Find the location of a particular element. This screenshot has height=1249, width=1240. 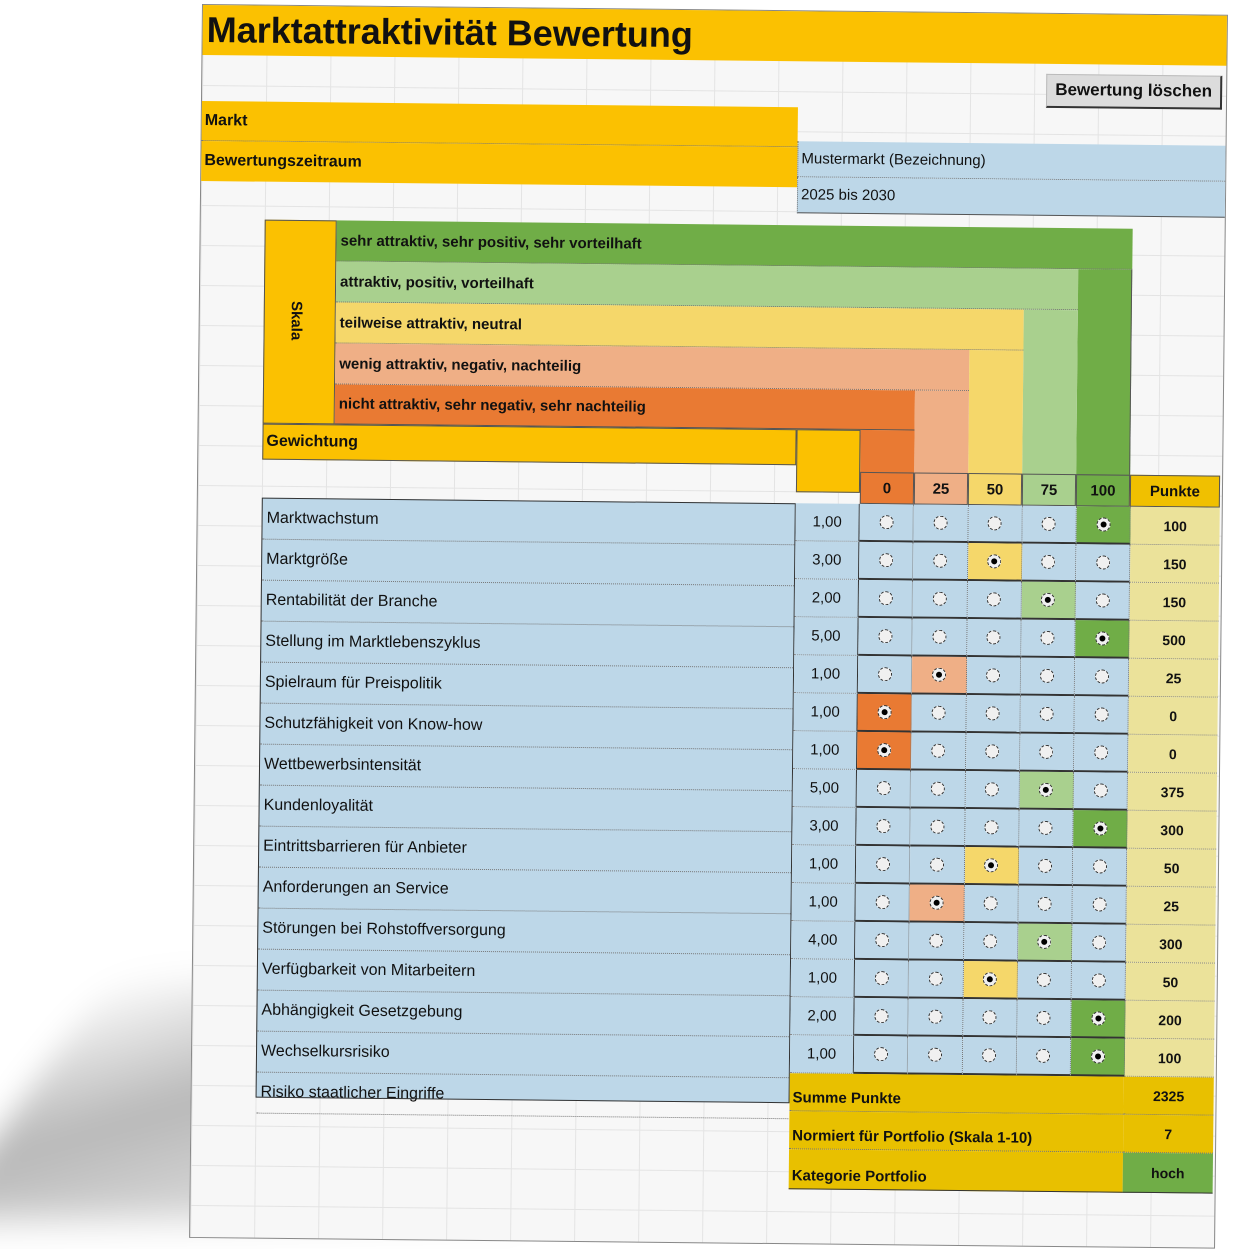

market-field: Mustermarkt (Bezeichnung) is located at coordinates (1011, 161).